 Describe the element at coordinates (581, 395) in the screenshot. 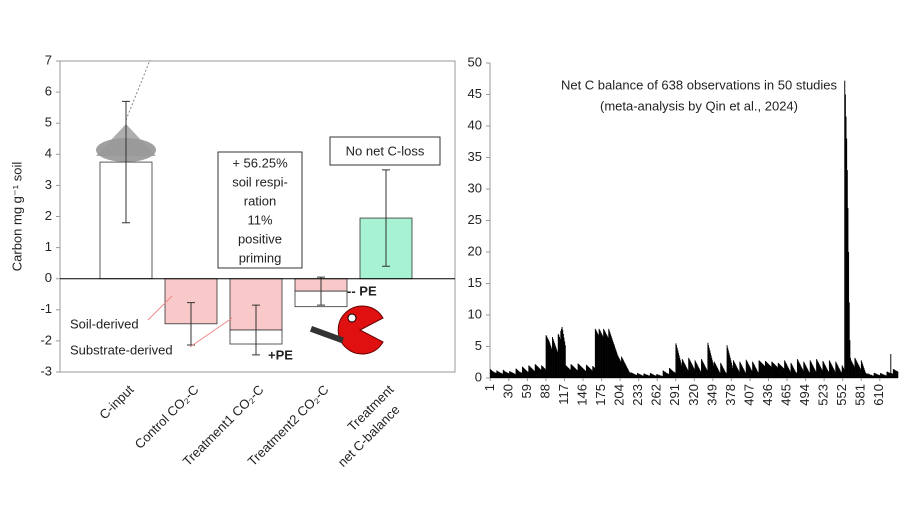

I see `x-tick-label: 146` at that location.